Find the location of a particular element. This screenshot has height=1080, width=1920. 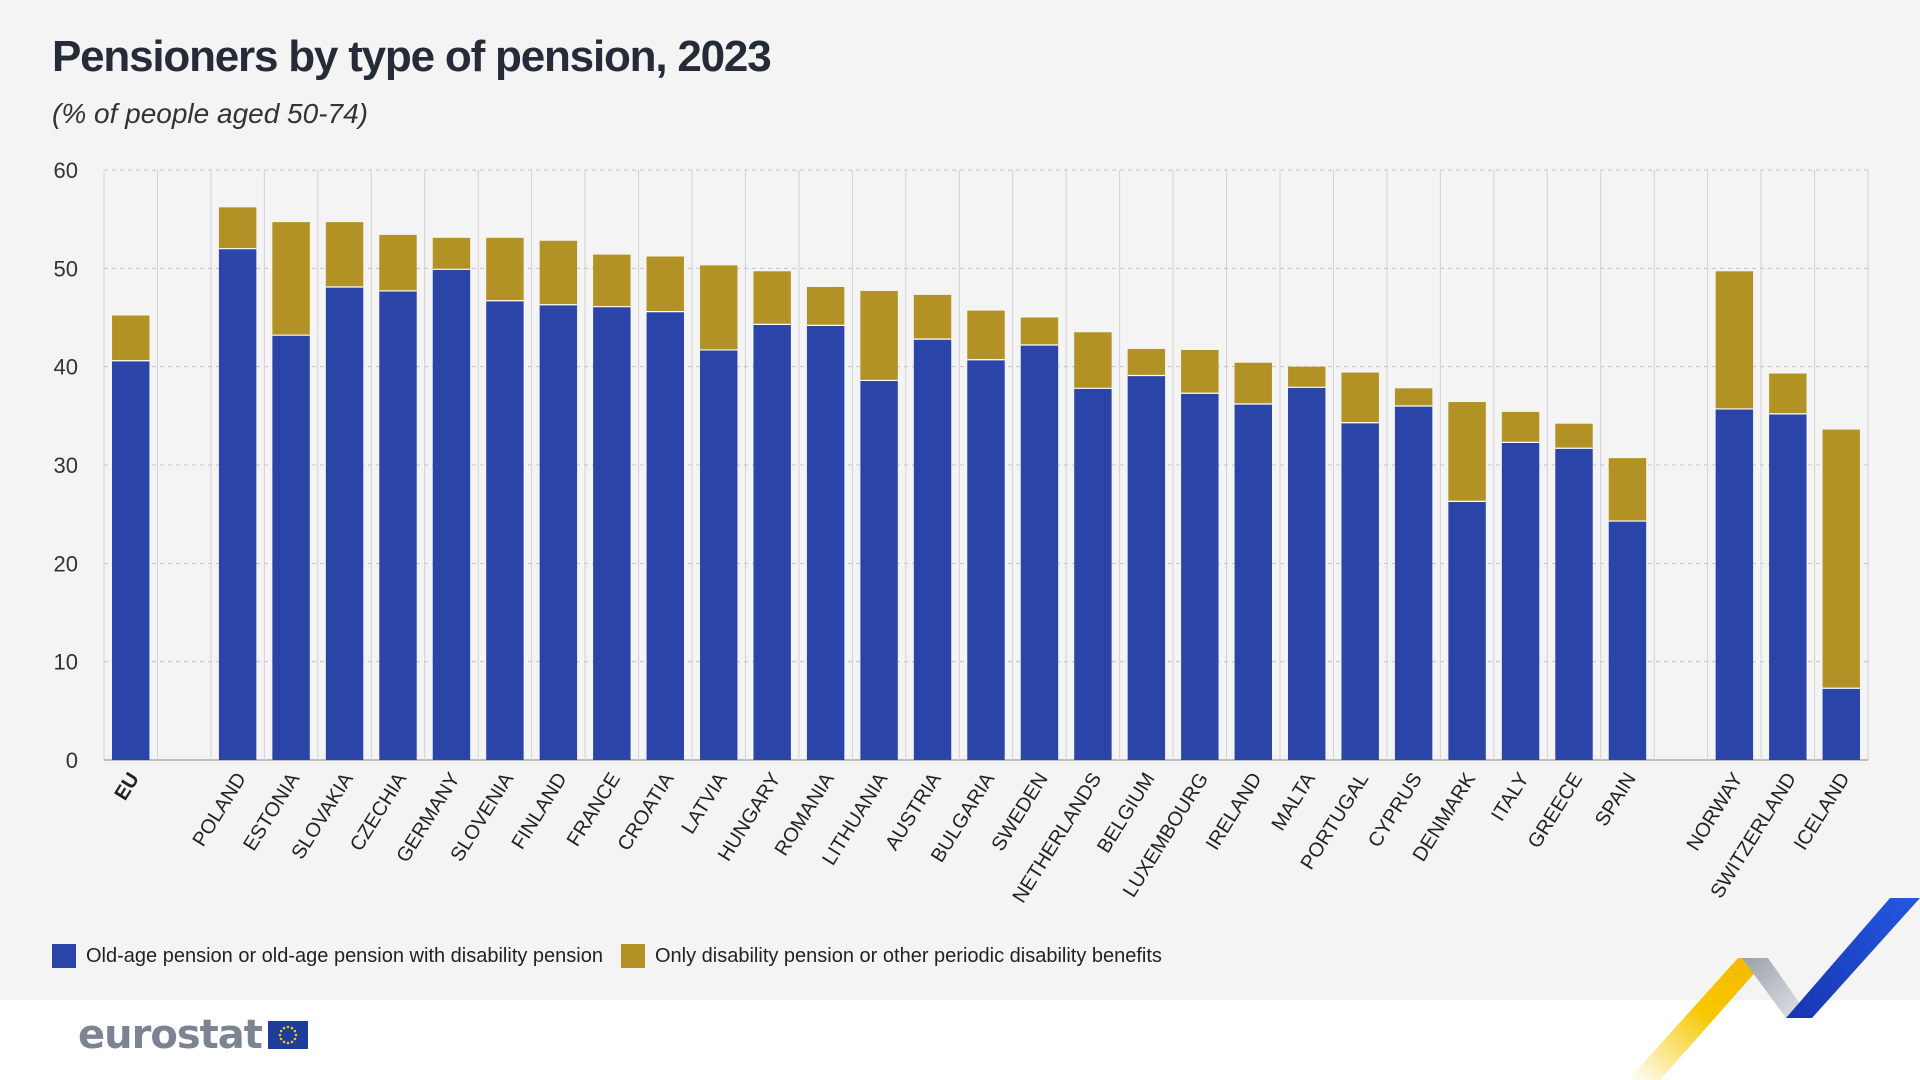

x-tick-label-spain: SPAIN is located at coordinates (1616, 799).